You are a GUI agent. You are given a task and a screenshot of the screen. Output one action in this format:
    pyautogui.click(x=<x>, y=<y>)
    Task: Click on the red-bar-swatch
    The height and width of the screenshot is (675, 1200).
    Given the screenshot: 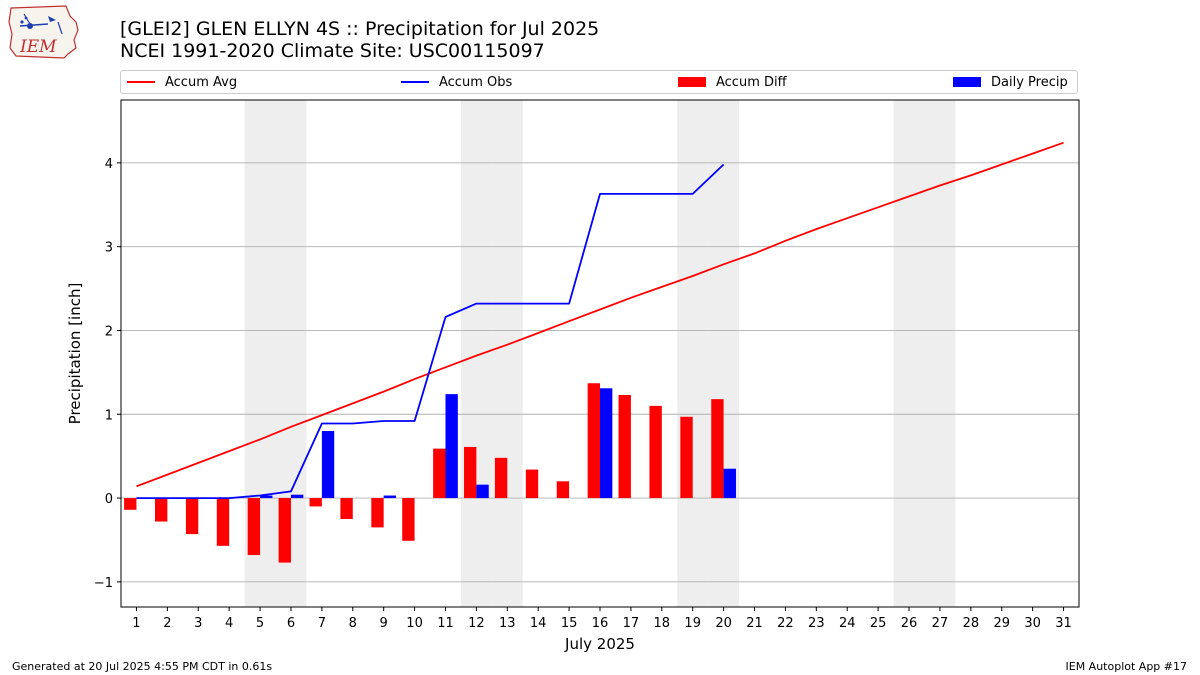 What is the action you would take?
    pyautogui.click(x=692, y=82)
    